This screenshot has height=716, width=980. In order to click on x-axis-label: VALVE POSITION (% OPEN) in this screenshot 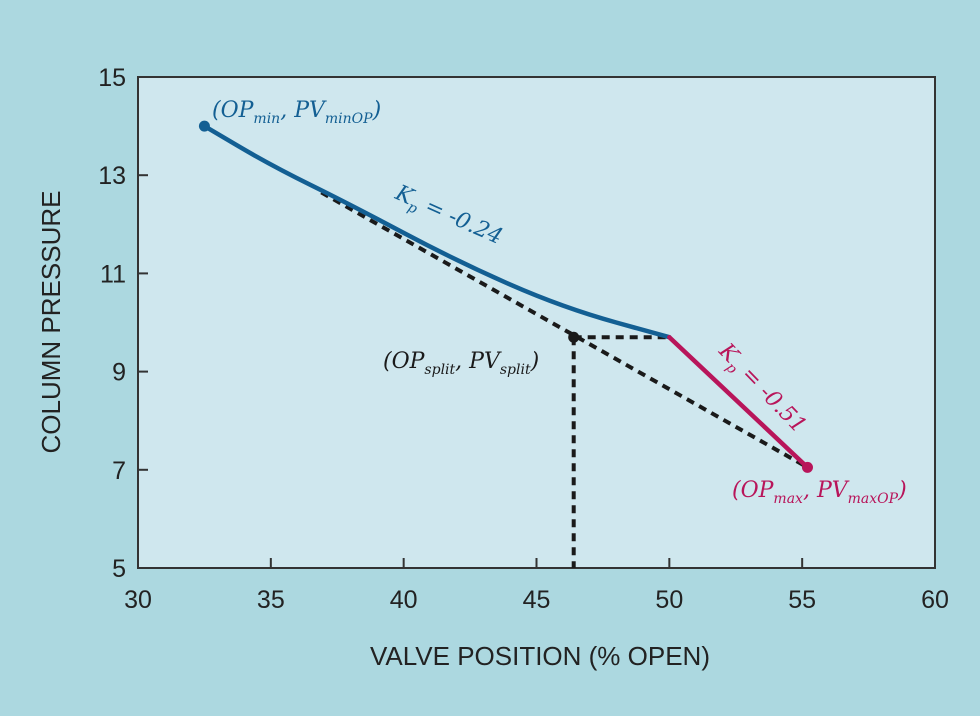, I will do `click(540, 656)`.